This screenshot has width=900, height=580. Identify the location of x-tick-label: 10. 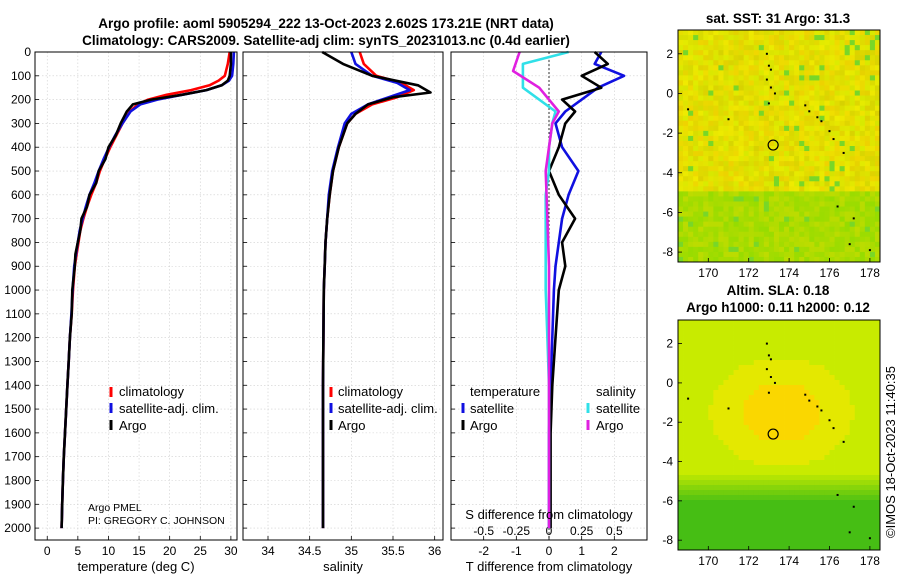
(109, 551).